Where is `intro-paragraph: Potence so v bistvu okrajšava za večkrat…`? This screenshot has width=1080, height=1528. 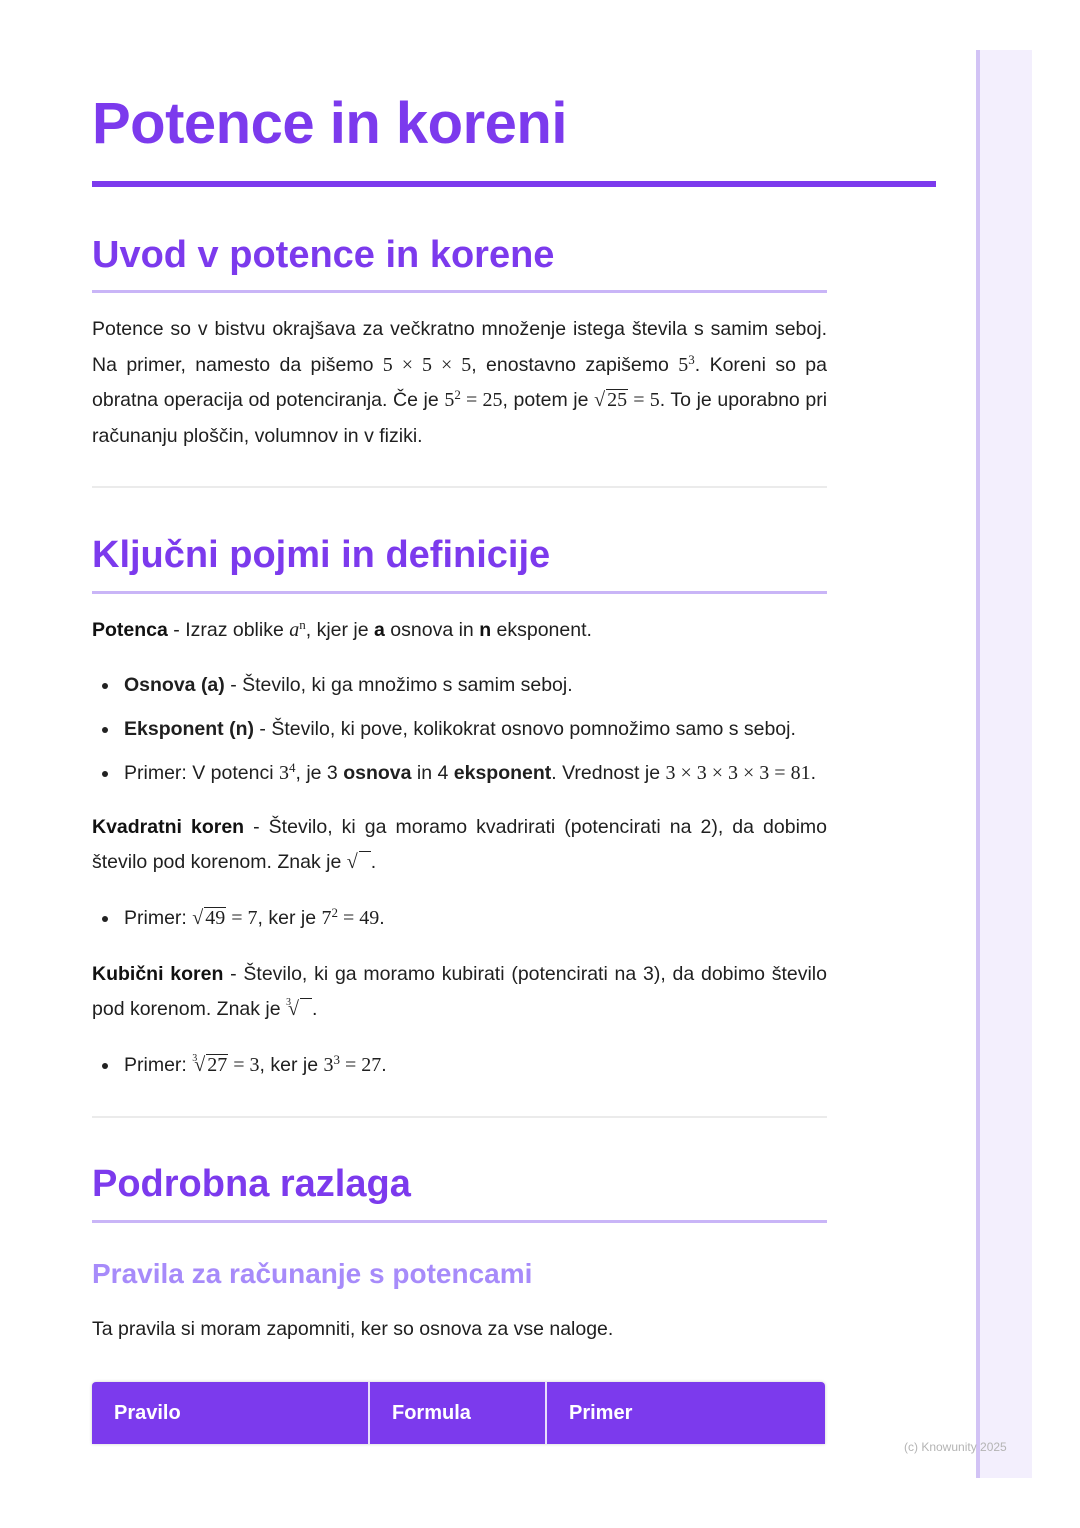 intro-paragraph: Potence so v bistvu okrajšava za večkrat… is located at coordinates (459, 383).